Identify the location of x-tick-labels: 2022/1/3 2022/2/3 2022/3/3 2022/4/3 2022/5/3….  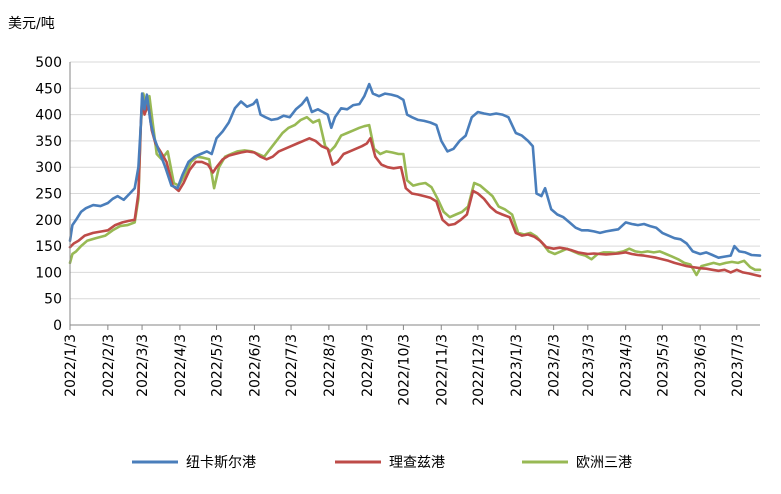
(404, 370).